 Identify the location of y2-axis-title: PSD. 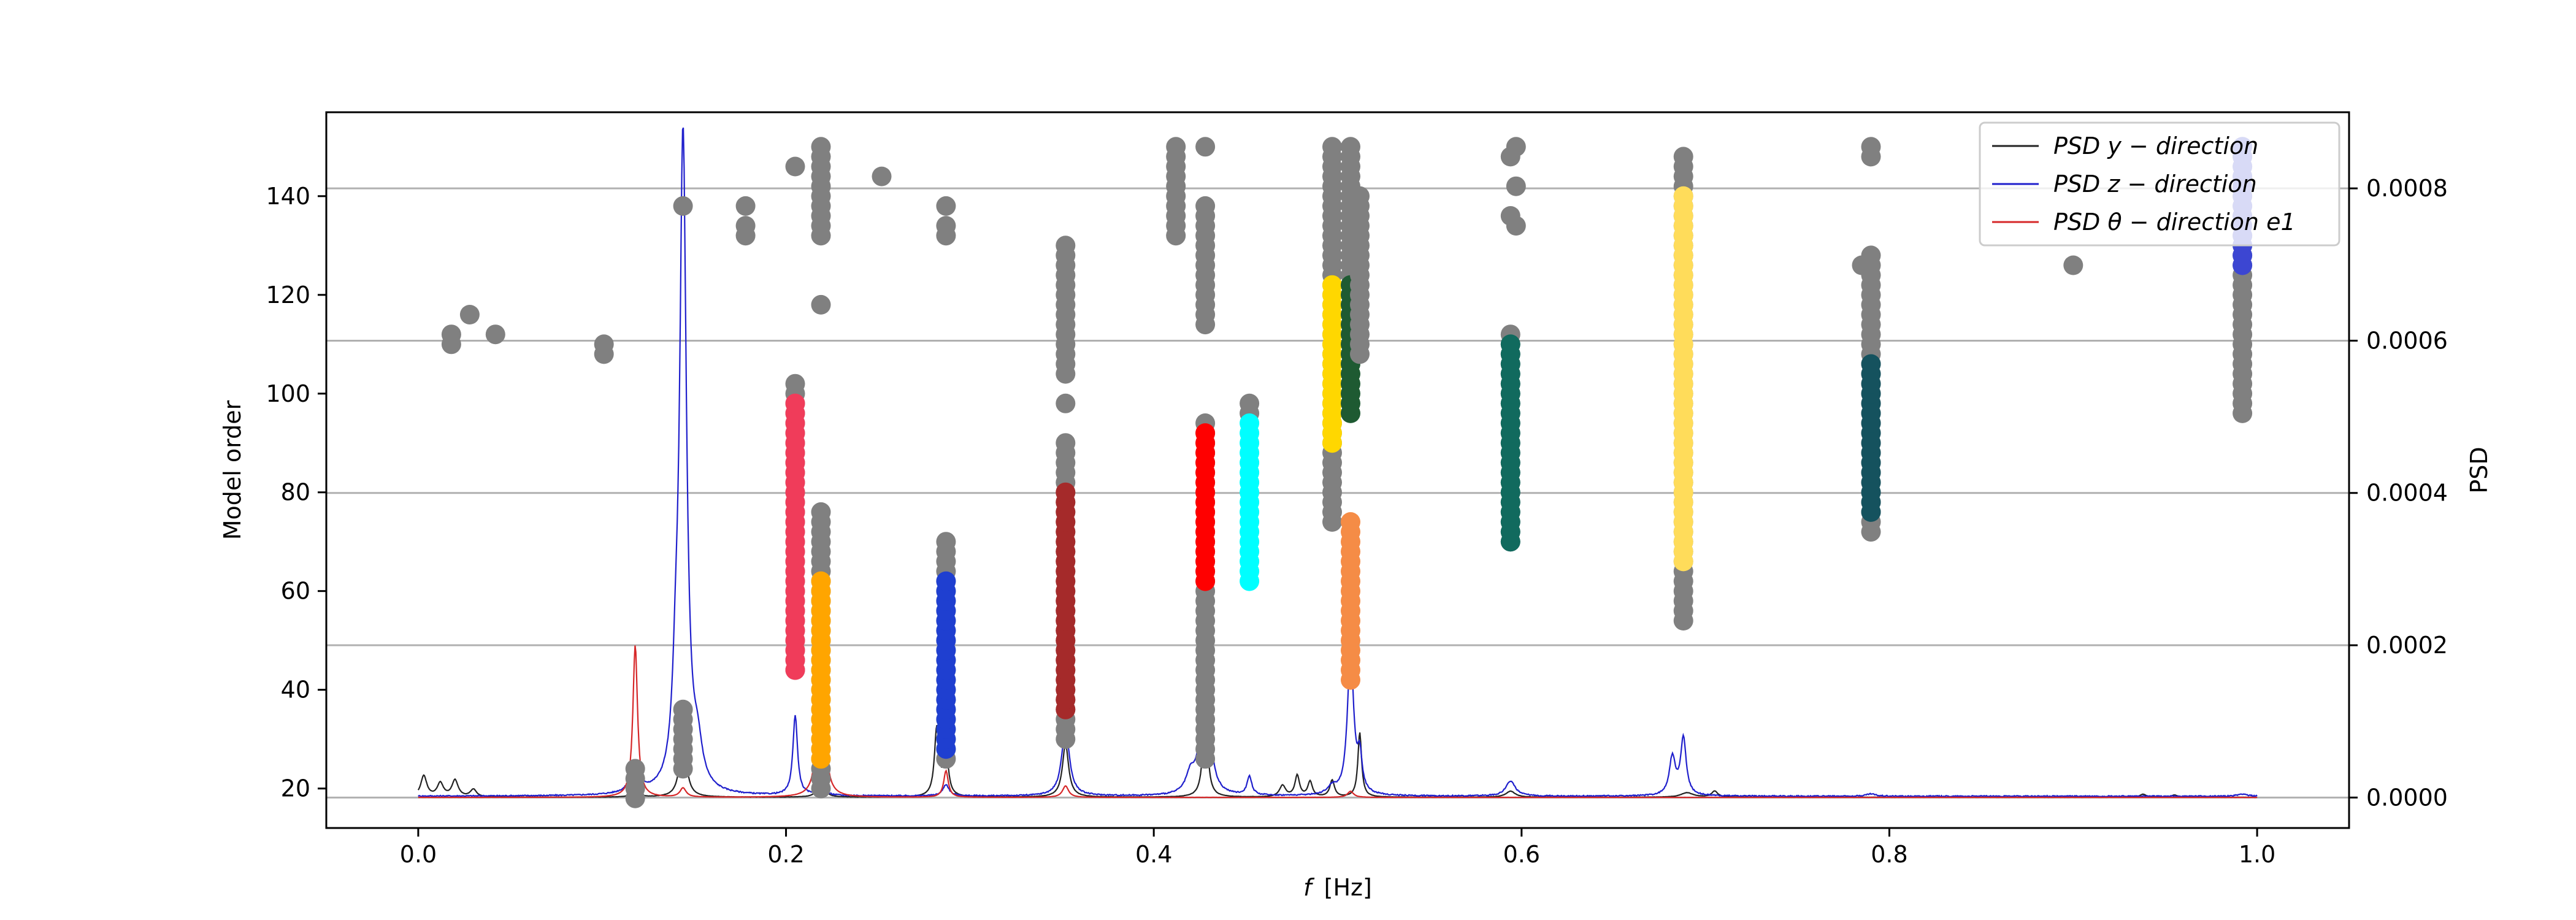
(2479, 470).